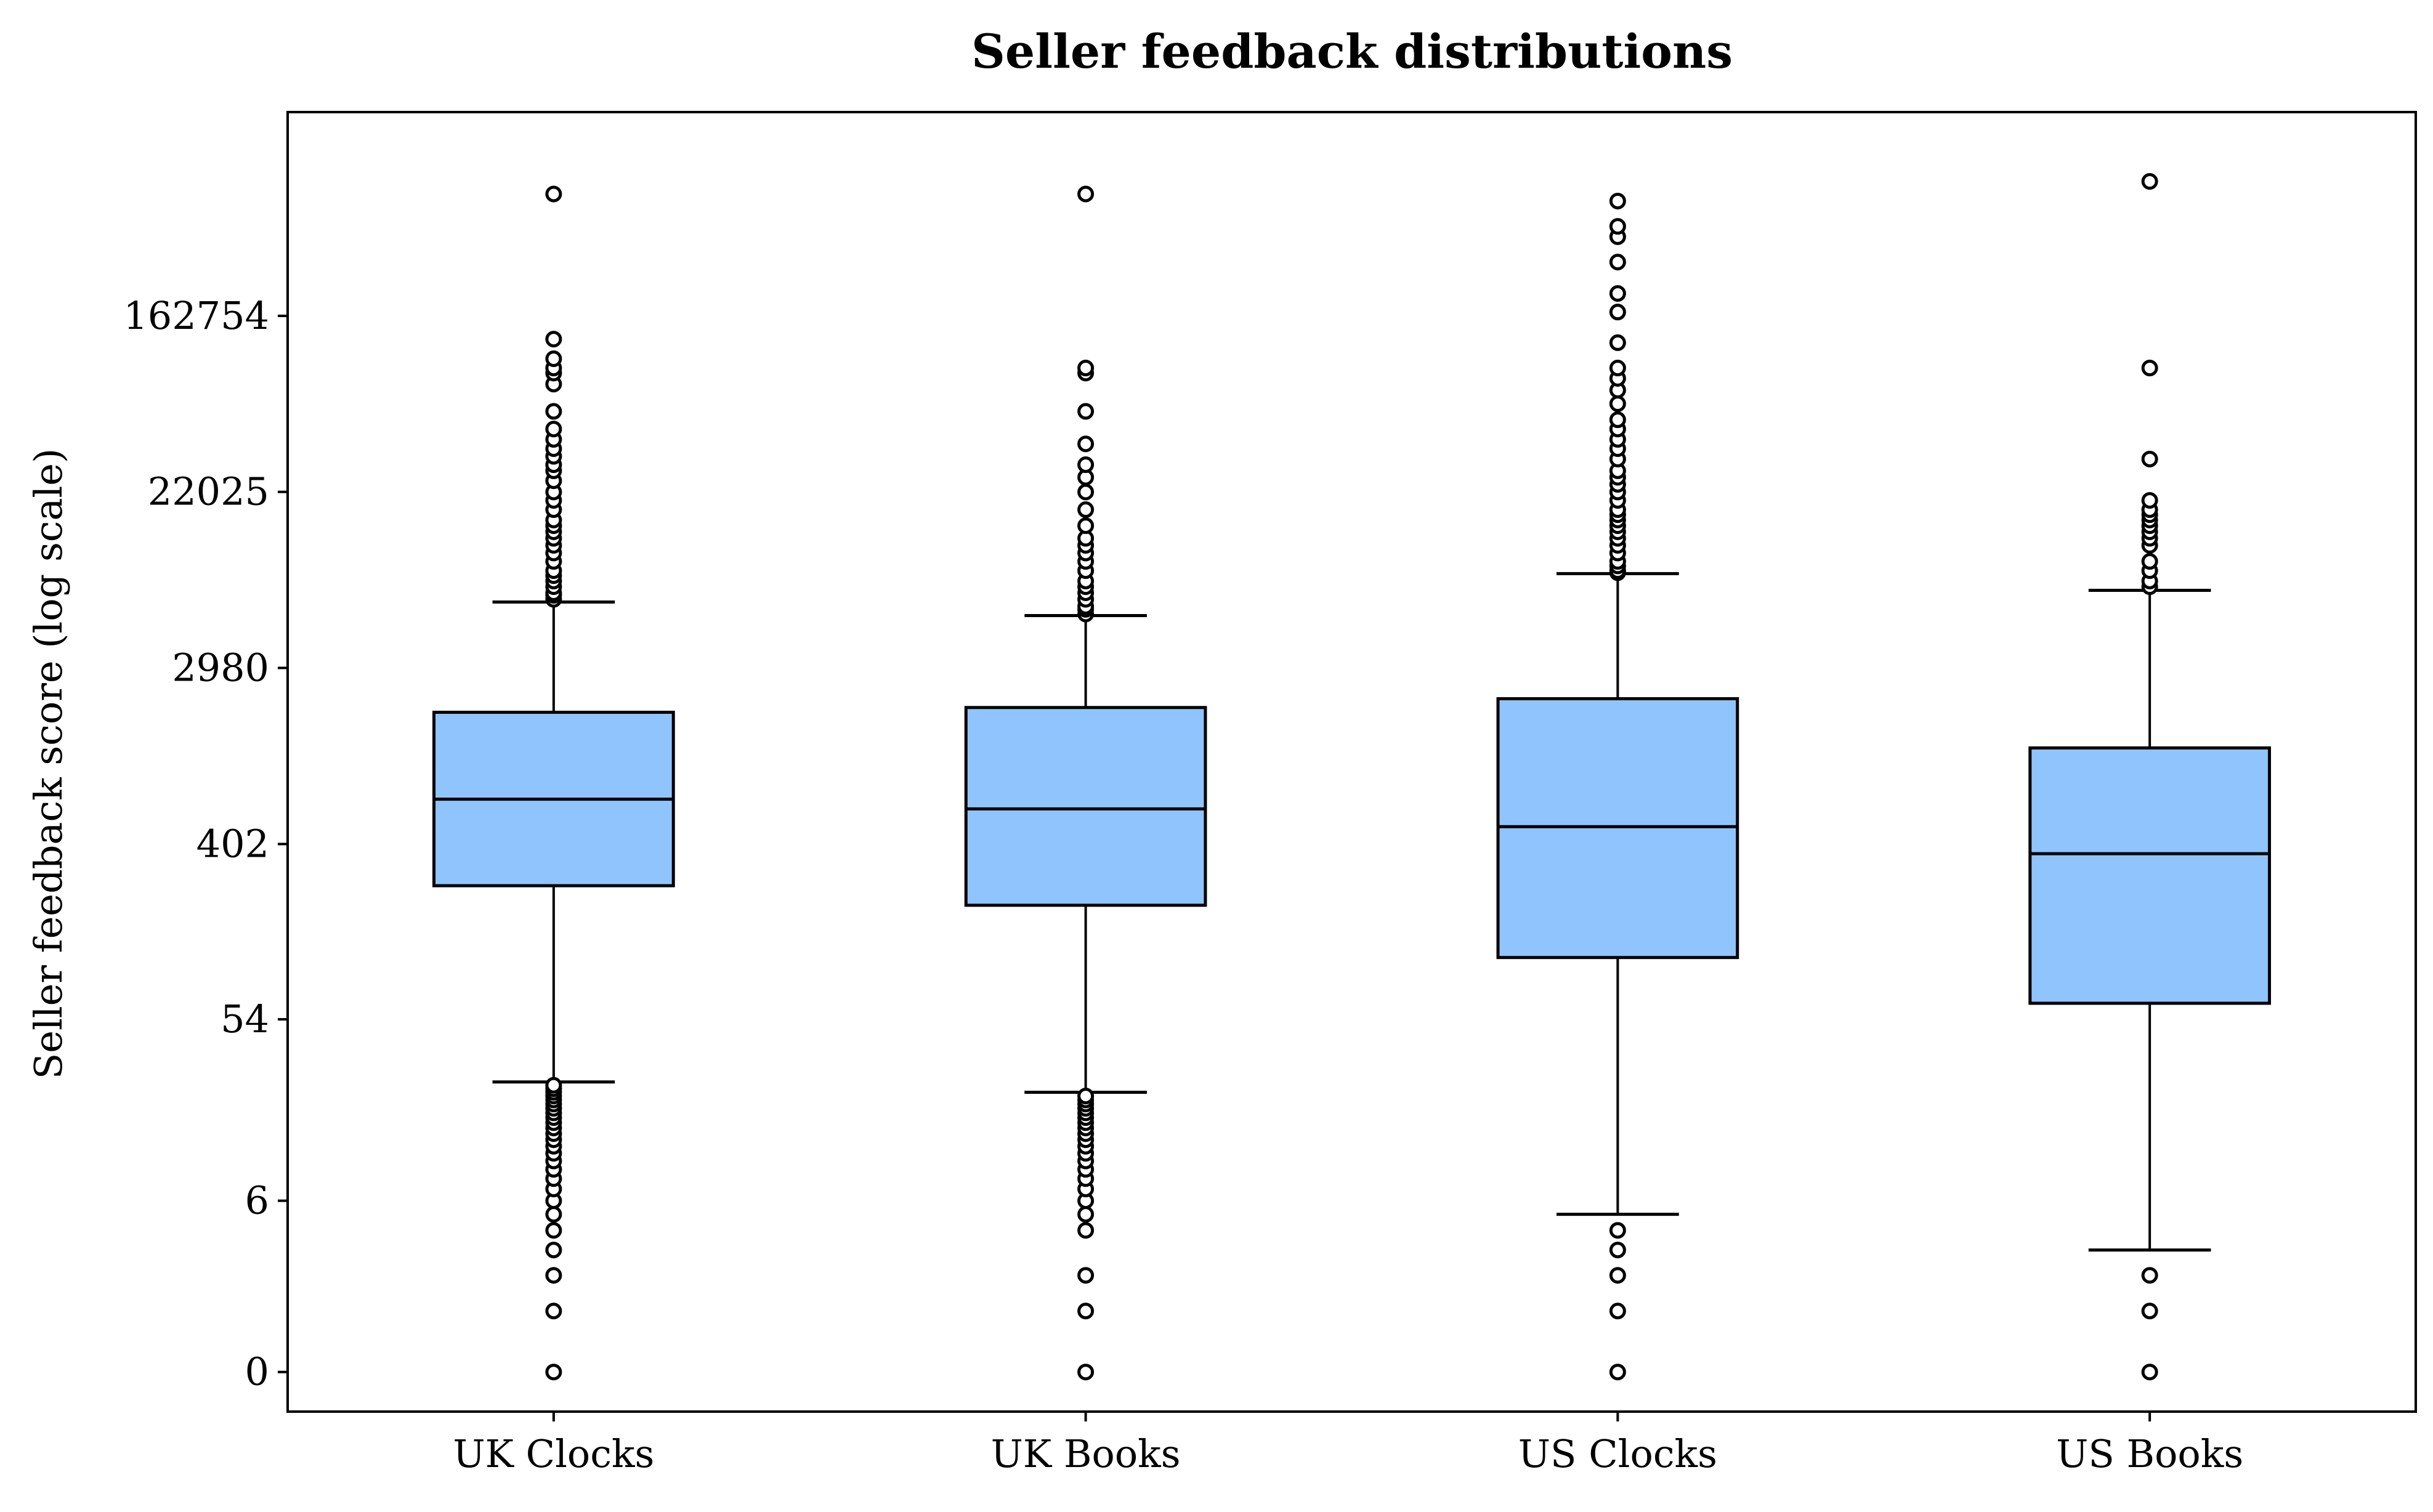 This screenshot has width=2433, height=1512. Describe the element at coordinates (220, 667) in the screenshot. I see `y-tick-label: 2980` at that location.